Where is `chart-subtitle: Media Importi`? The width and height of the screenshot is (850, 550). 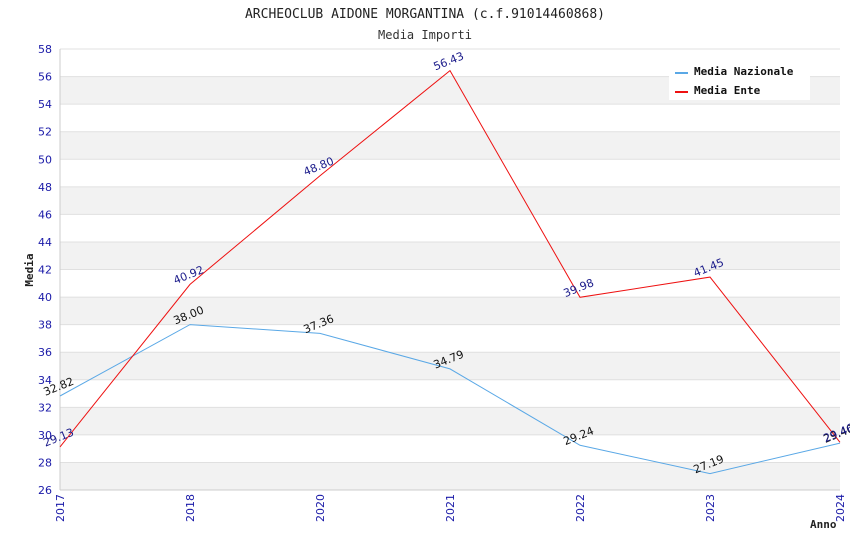
chart-subtitle: Media Importi is located at coordinates (425, 35).